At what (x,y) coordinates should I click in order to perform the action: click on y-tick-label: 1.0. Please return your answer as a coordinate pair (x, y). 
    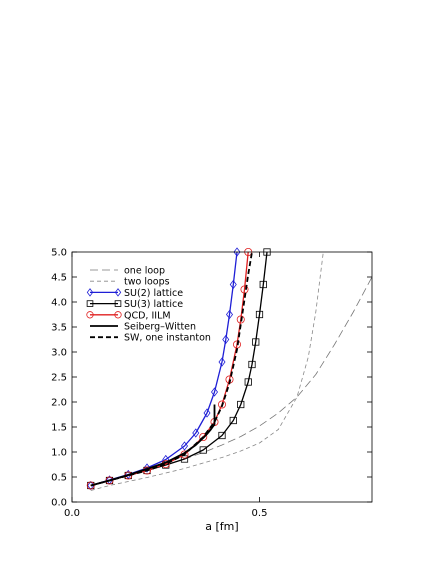
    Looking at the image, I should click on (59, 453).